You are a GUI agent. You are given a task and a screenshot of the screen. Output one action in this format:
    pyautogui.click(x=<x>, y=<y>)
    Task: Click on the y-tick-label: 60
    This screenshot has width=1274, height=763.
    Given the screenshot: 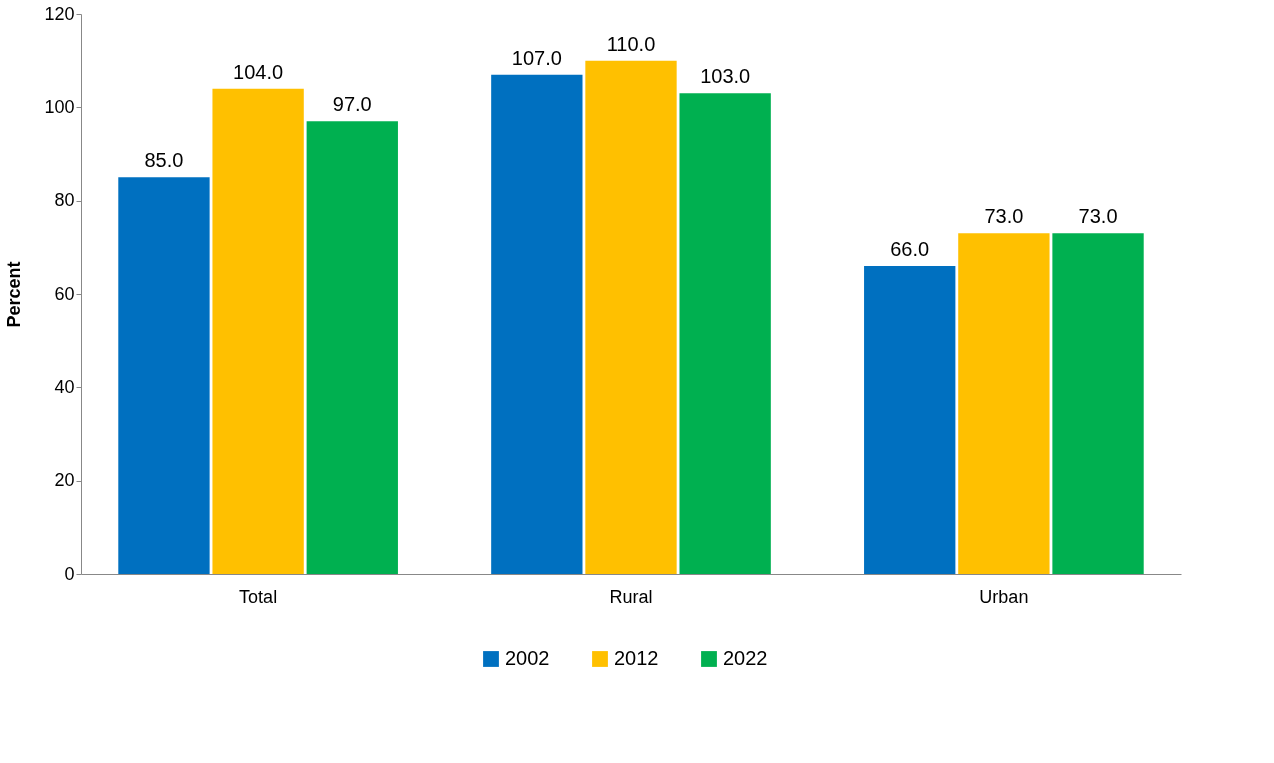 What is the action you would take?
    pyautogui.click(x=64, y=293)
    